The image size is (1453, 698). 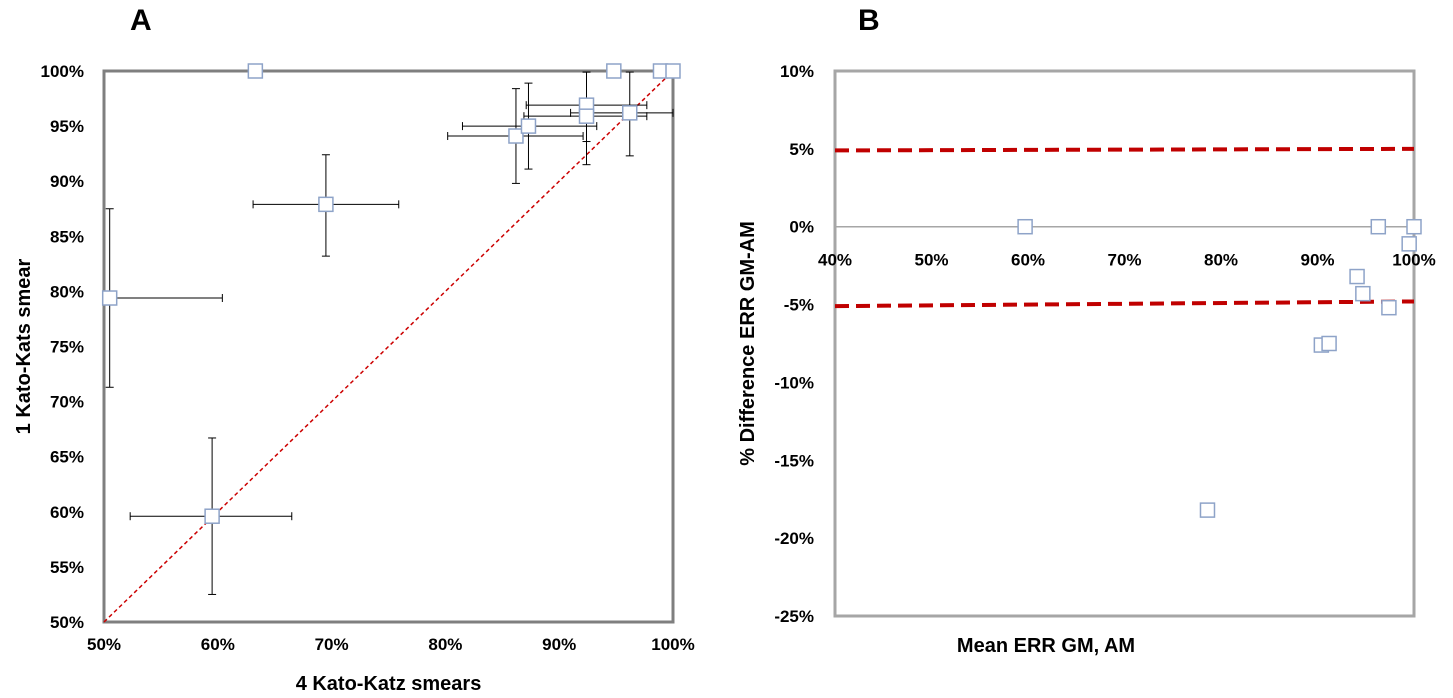 I want to click on x-tick-label-a: 100%, so click(x=672, y=644).